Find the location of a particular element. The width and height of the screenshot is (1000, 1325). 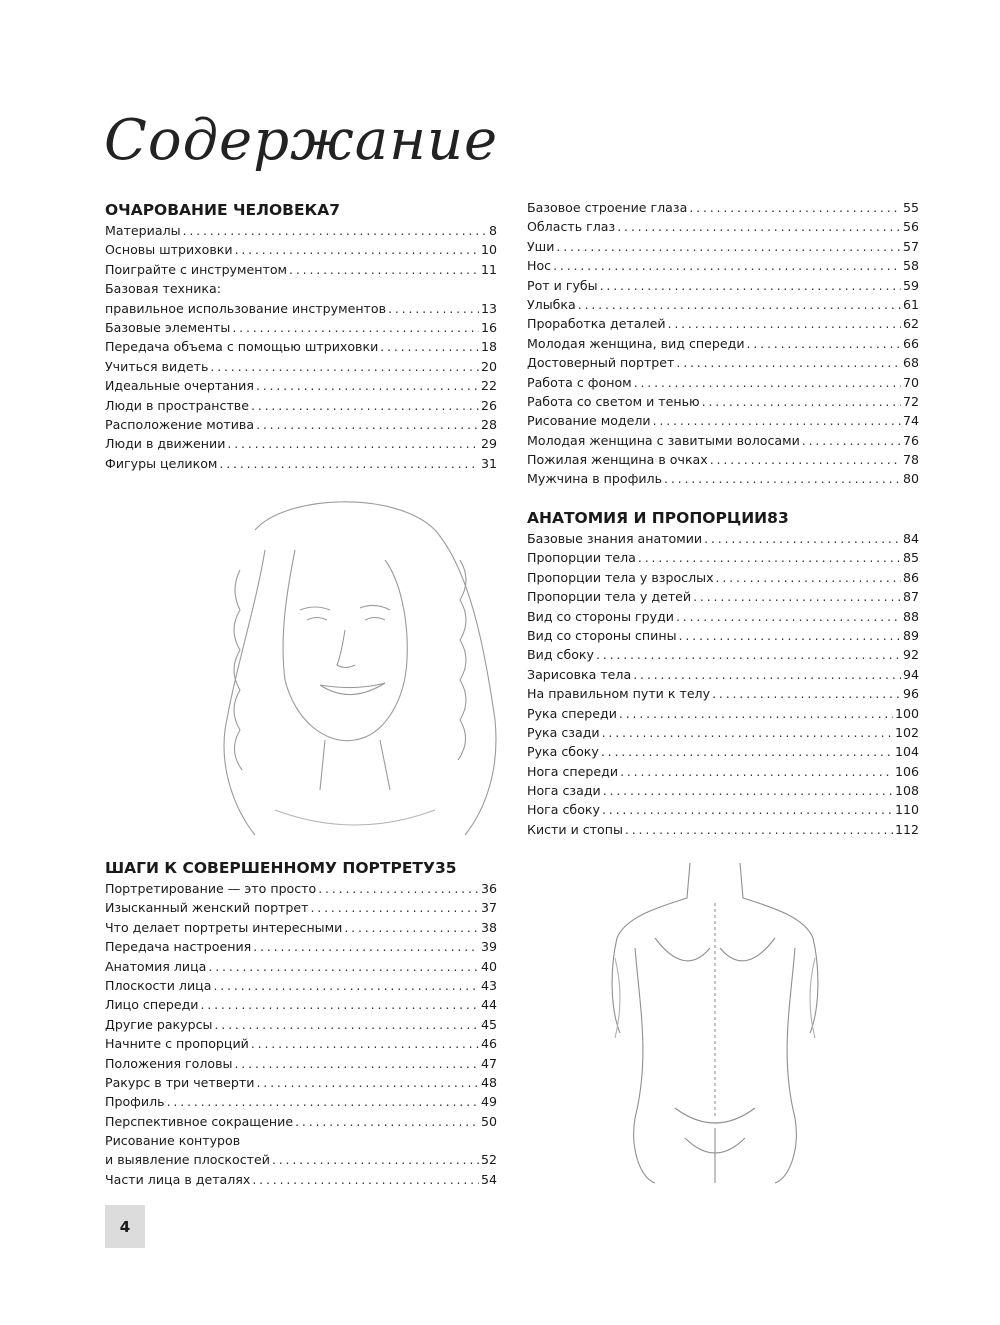

toc-section-heading: ШАГИ К СОВЕРШЕННОМУ ПОРТРЕТУ 35 is located at coordinates (301, 868).